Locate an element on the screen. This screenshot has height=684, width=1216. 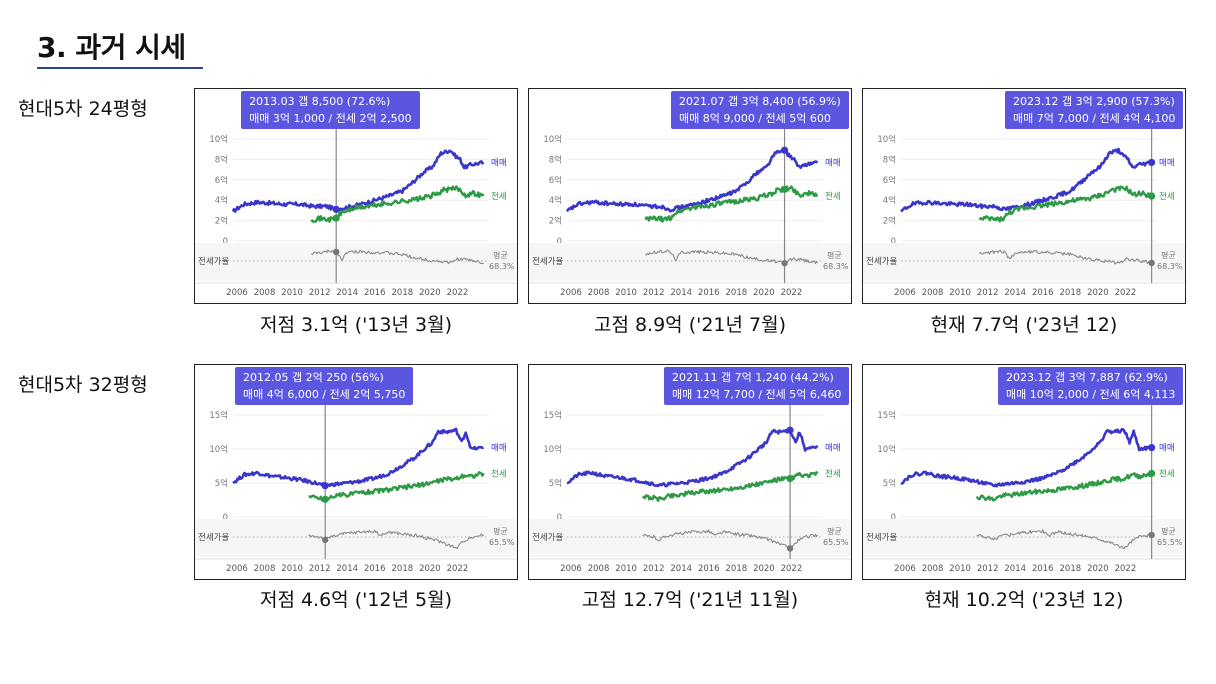
tooltip-gap-line: 2012.05 갭 2억 250 (56%) is located at coordinates (313, 377).